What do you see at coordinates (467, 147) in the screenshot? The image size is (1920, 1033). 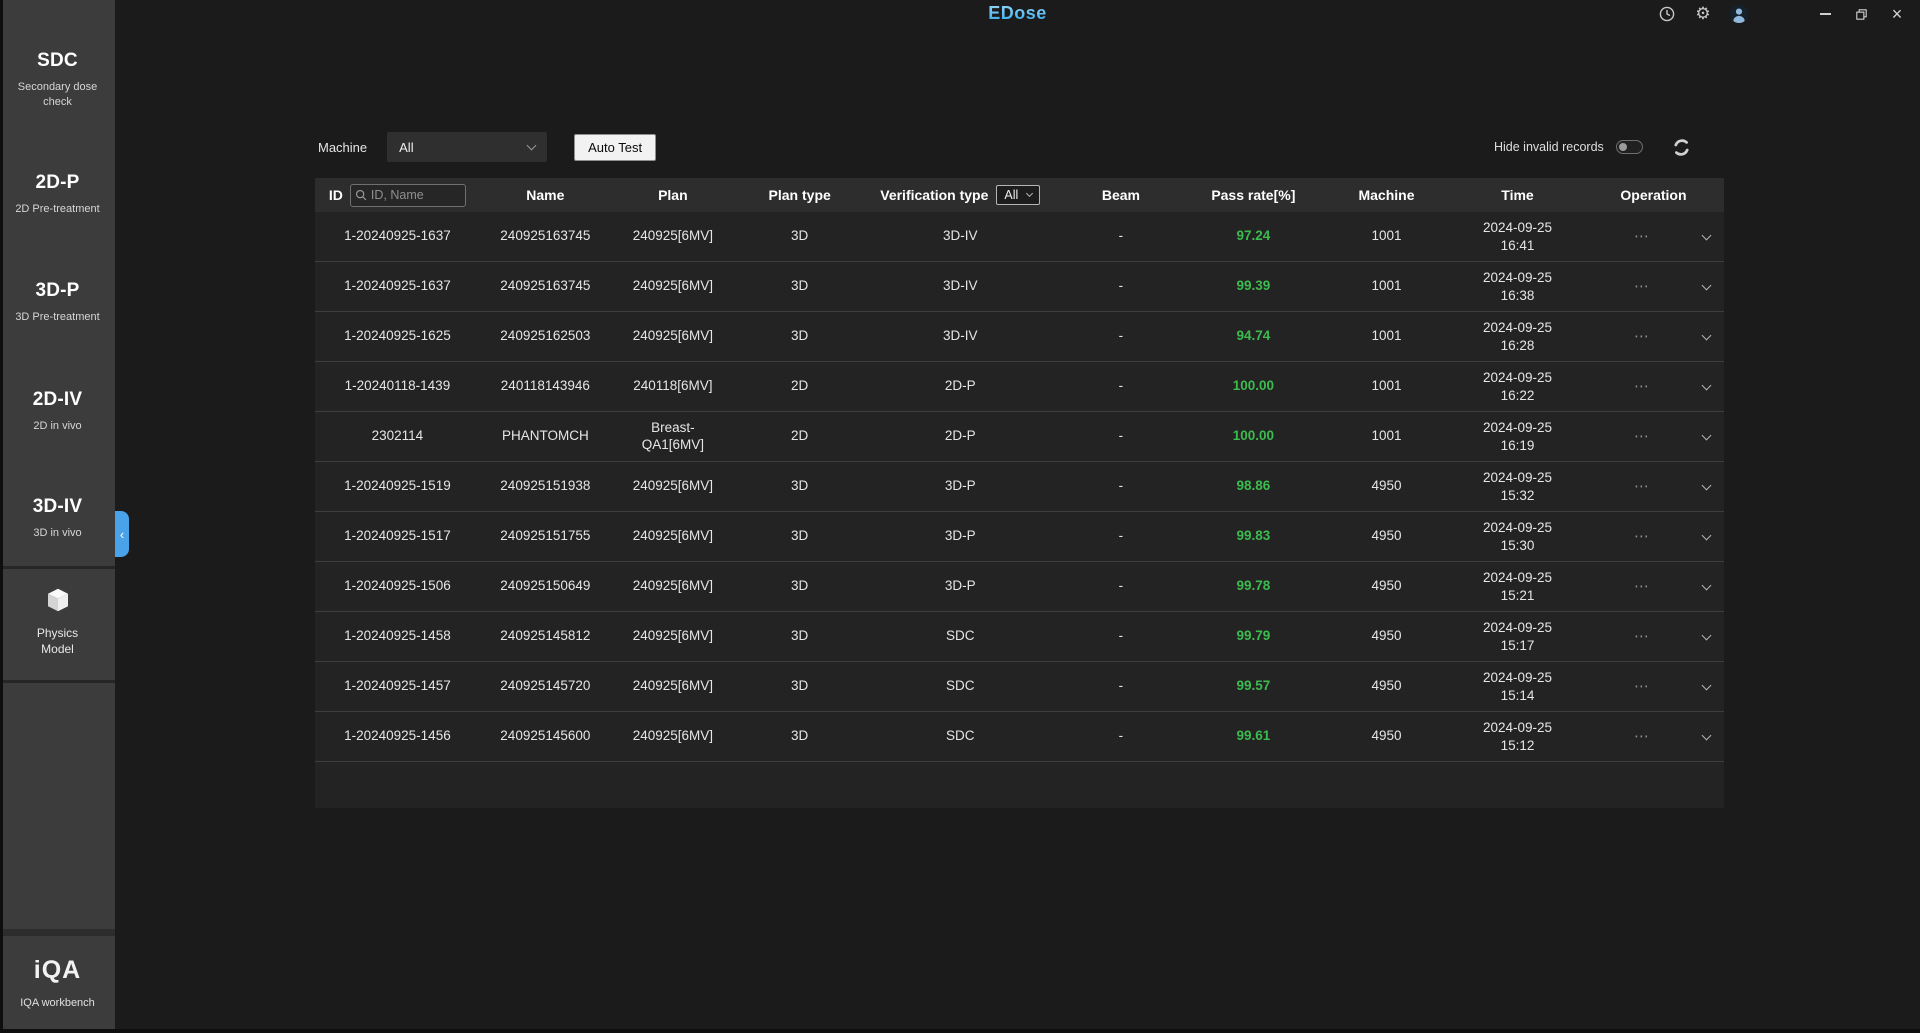 I see `machine-select: All` at bounding box center [467, 147].